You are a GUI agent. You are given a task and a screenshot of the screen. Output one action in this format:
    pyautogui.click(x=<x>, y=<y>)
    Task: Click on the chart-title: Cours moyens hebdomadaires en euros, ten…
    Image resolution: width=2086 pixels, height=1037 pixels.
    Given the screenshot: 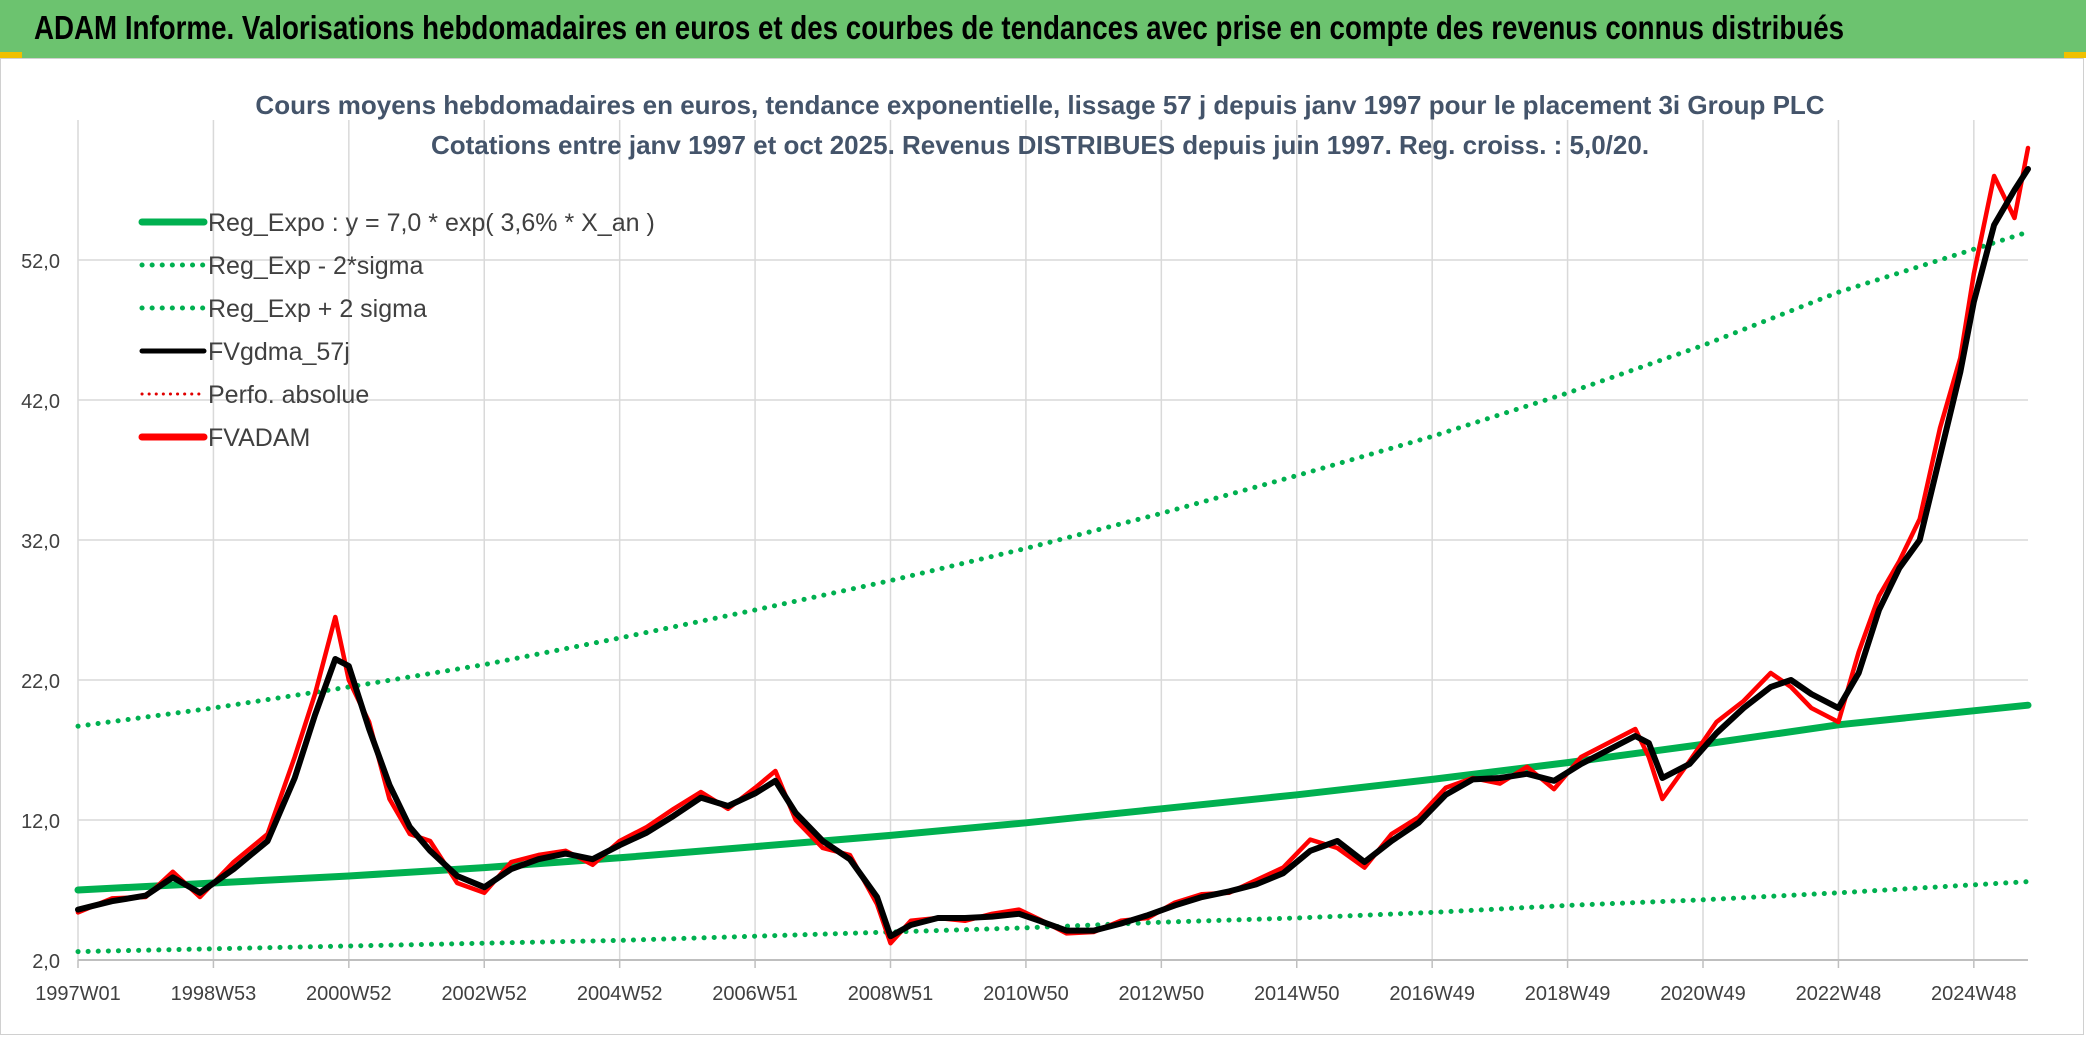 What is the action you would take?
    pyautogui.click(x=1039, y=105)
    